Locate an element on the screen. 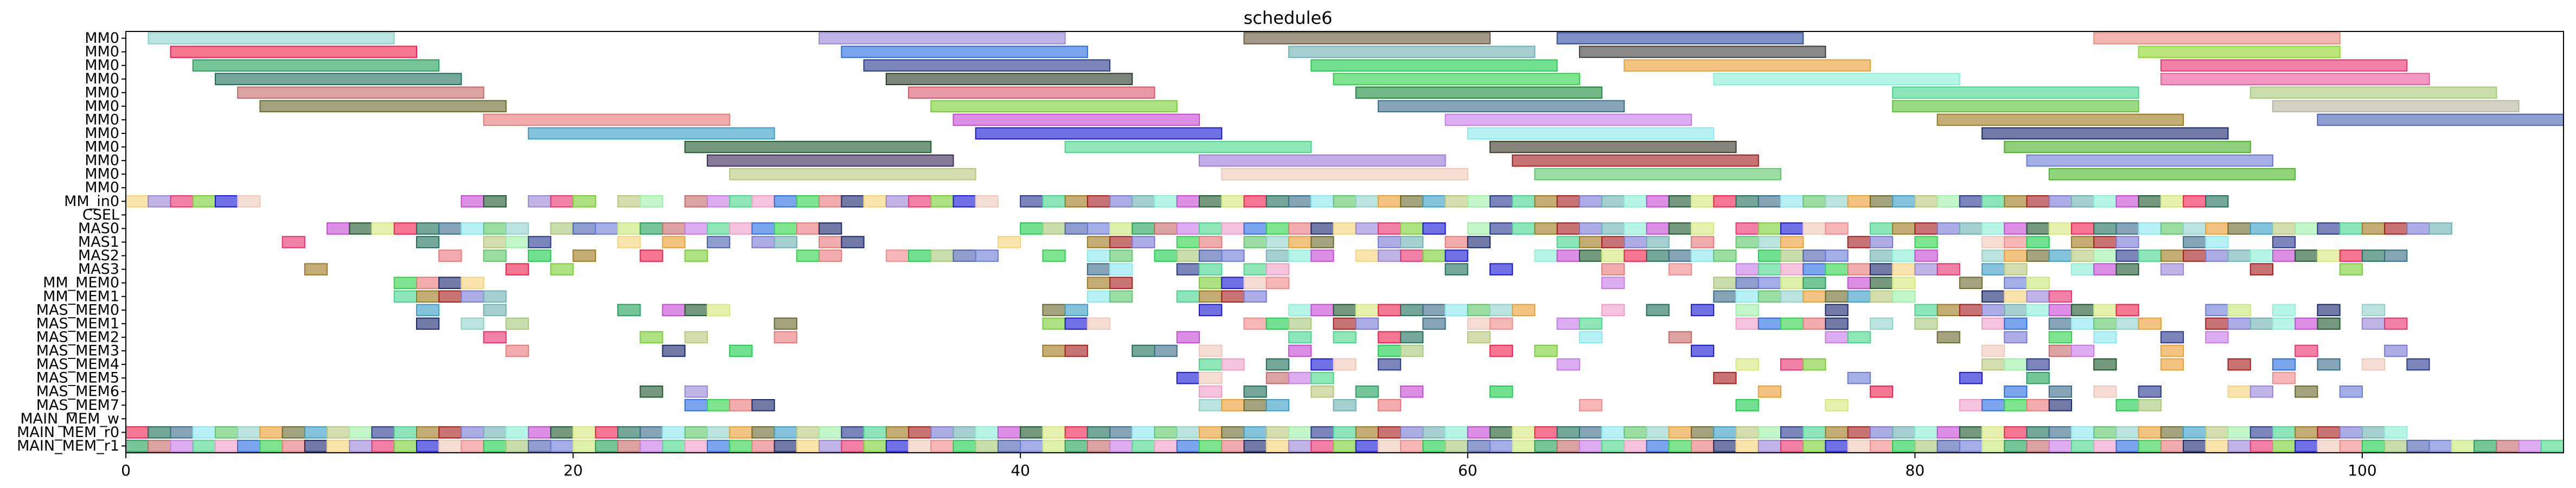 This screenshot has width=2576, height=488. y-tick-label: MAS_MEM3 is located at coordinates (77, 351).